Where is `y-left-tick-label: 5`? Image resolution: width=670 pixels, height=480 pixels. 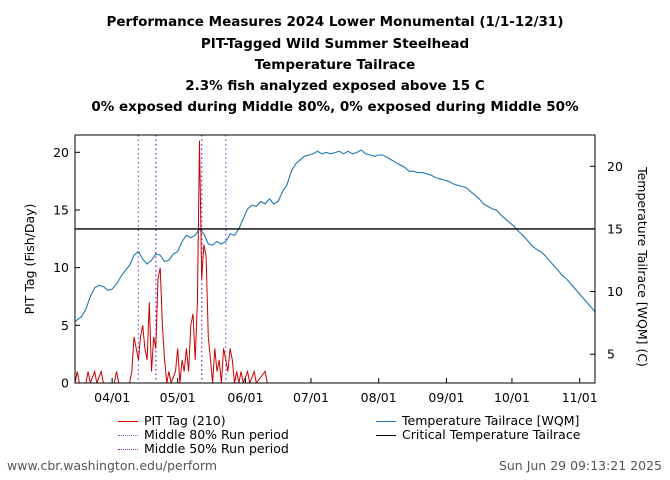
y-left-tick-label: 5 is located at coordinates (65, 325).